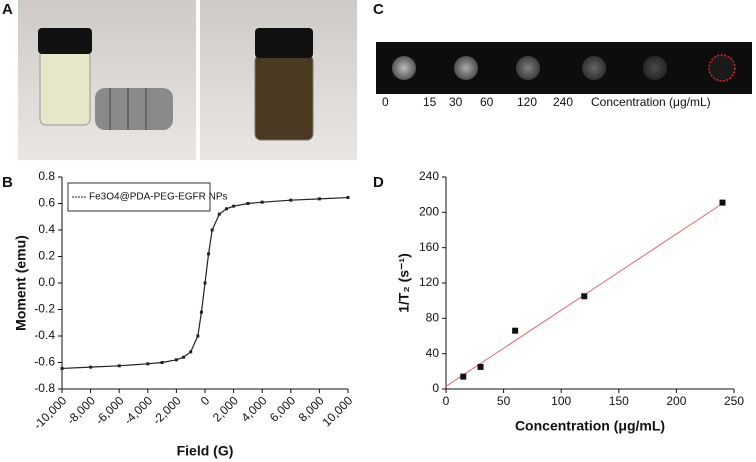  What do you see at coordinates (46, 229) in the screenshot?
I see `y-tick-label: 0.4` at bounding box center [46, 229].